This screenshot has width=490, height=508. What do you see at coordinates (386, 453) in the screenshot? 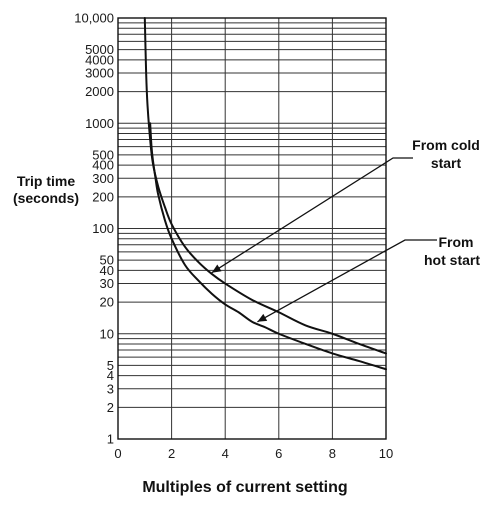
I see `x-tick-label: 10` at bounding box center [386, 453].